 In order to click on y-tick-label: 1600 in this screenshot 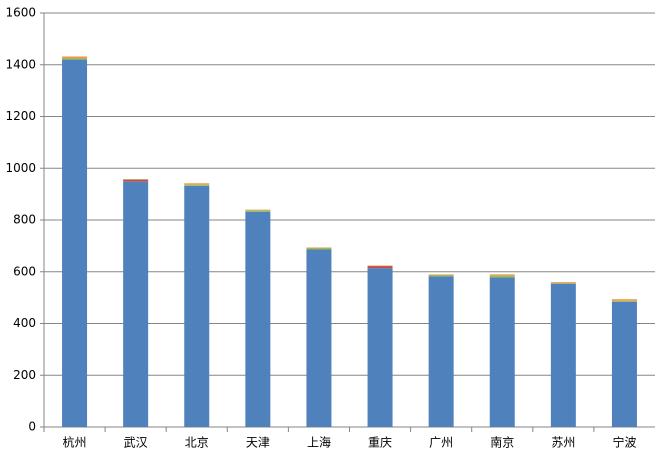, I will do `click(20, 13)`.